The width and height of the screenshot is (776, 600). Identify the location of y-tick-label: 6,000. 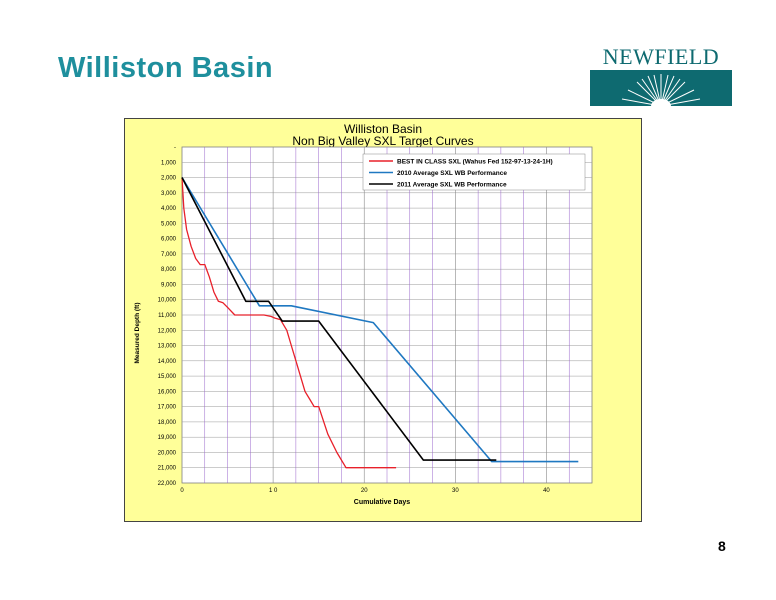
(169, 240).